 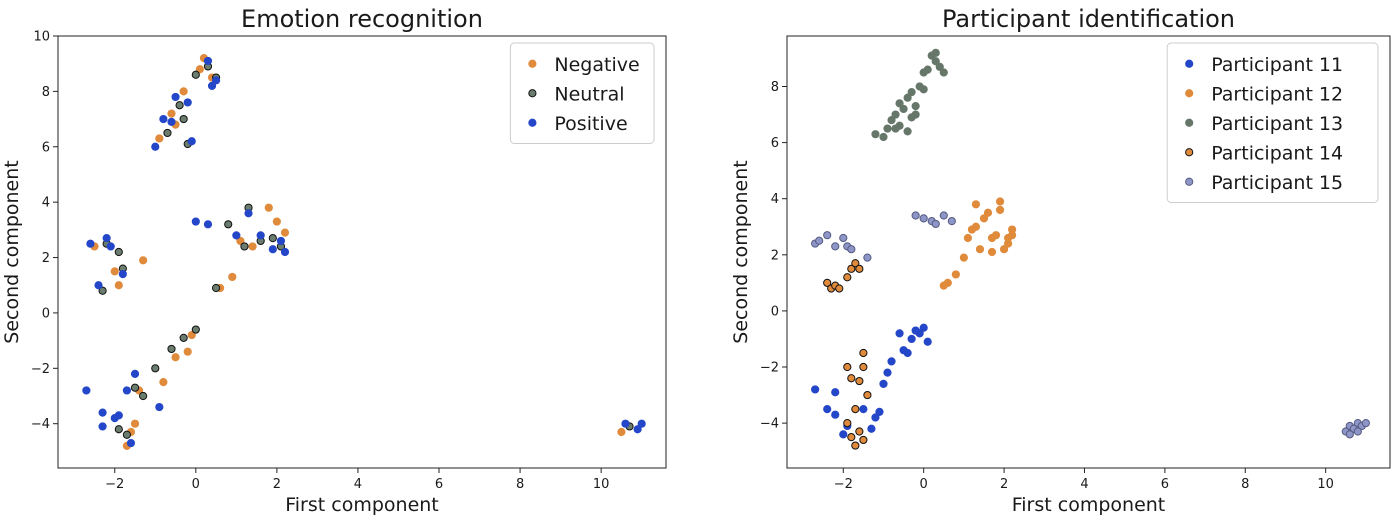 I want to click on legend-item: Negative, so click(x=584, y=65).